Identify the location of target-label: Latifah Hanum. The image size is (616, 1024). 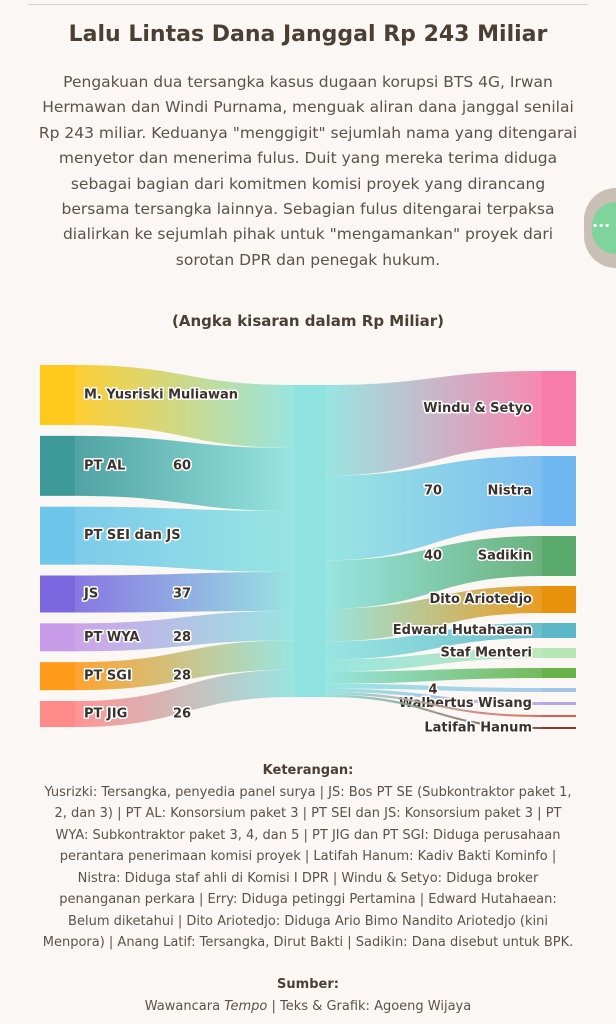
(478, 728).